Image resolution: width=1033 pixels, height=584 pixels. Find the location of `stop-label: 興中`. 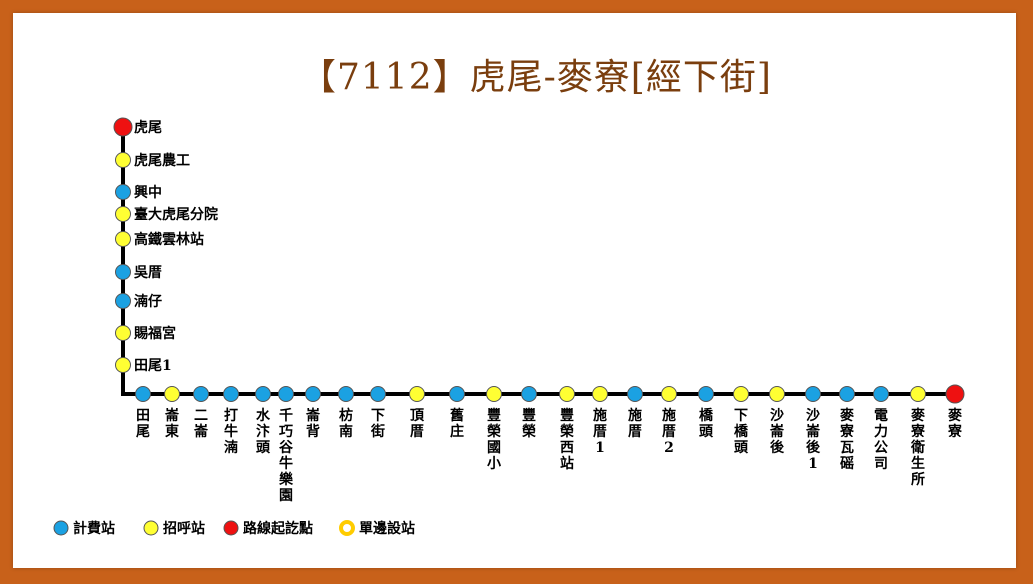

stop-label: 興中 is located at coordinates (148, 192).